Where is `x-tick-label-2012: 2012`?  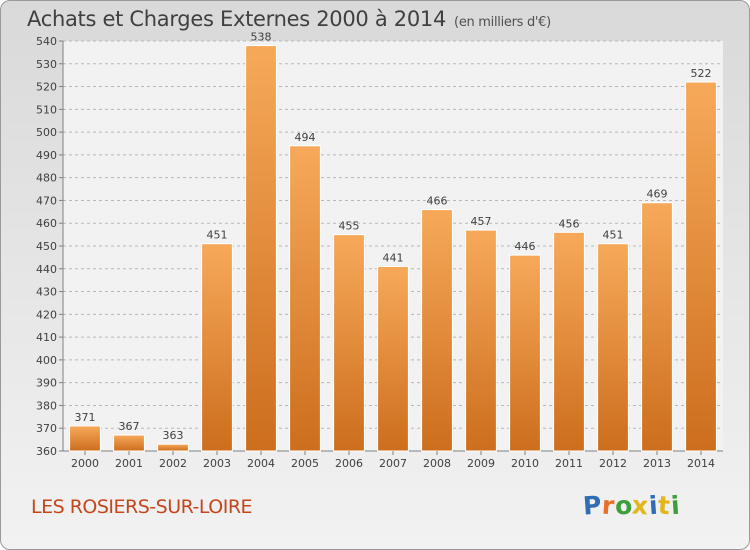 x-tick-label-2012: 2012 is located at coordinates (613, 463).